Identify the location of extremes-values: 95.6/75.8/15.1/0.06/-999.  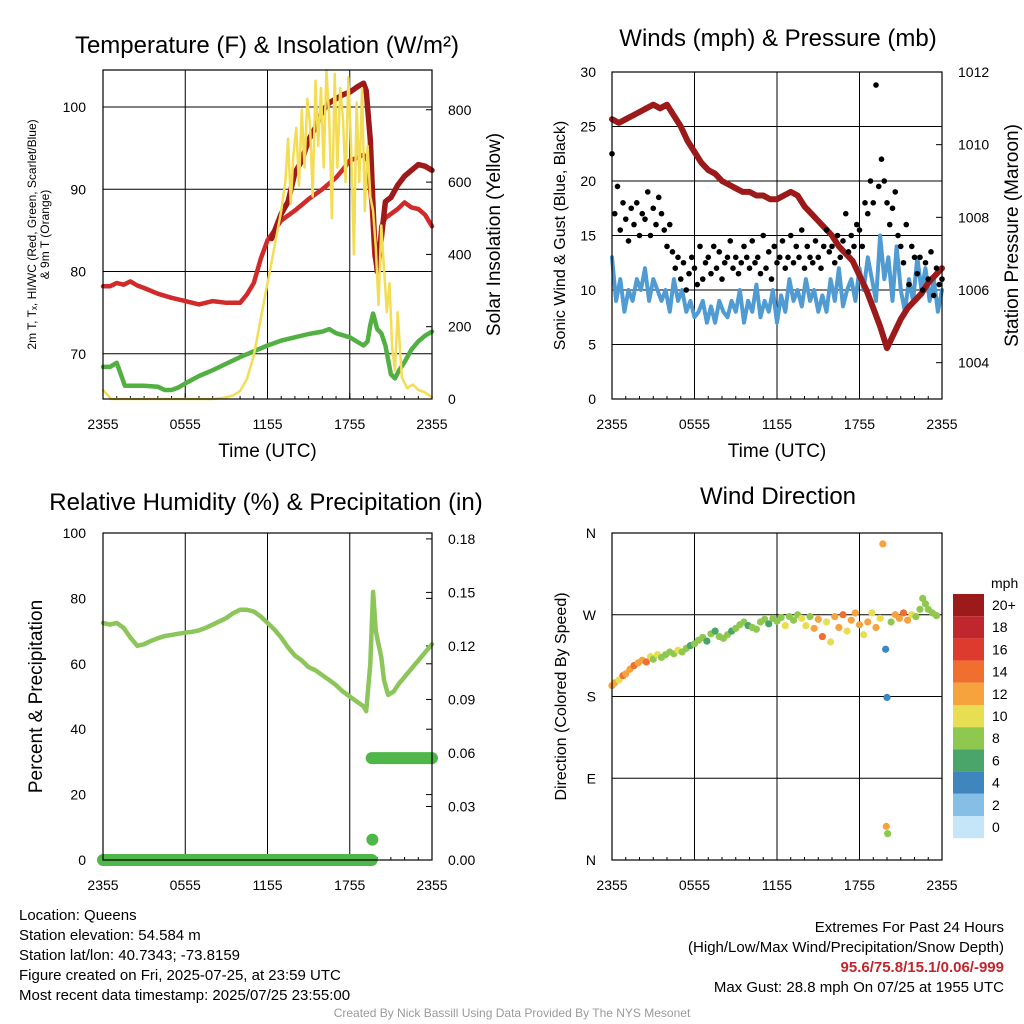
(922, 967).